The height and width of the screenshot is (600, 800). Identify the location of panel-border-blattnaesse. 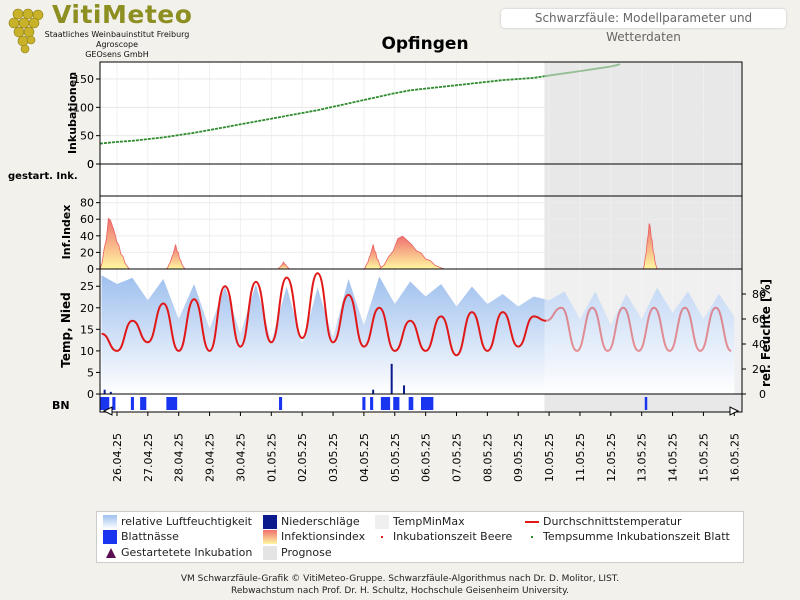
(421, 403).